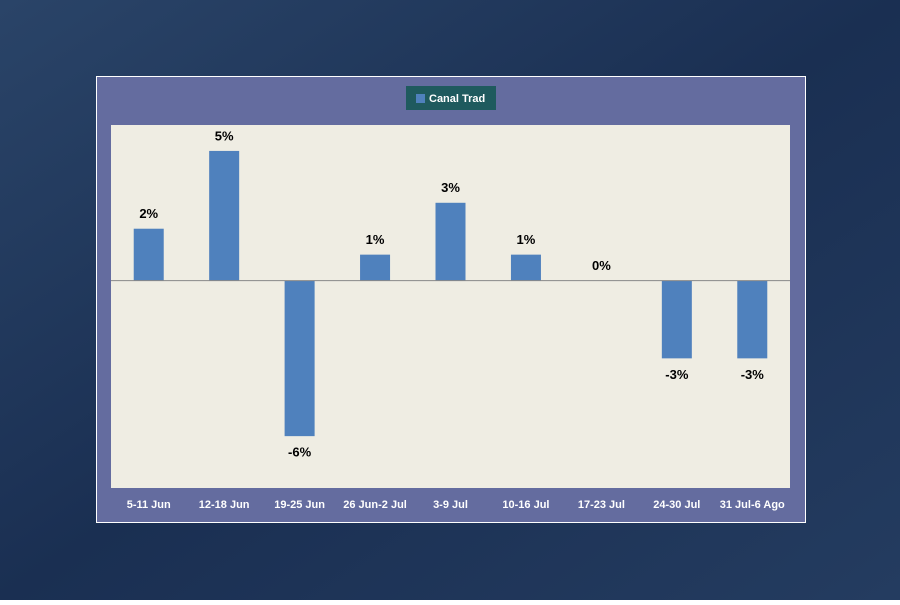 This screenshot has height=605, width=900. I want to click on x-tick-label: 19-25 Jun, so click(299, 505).